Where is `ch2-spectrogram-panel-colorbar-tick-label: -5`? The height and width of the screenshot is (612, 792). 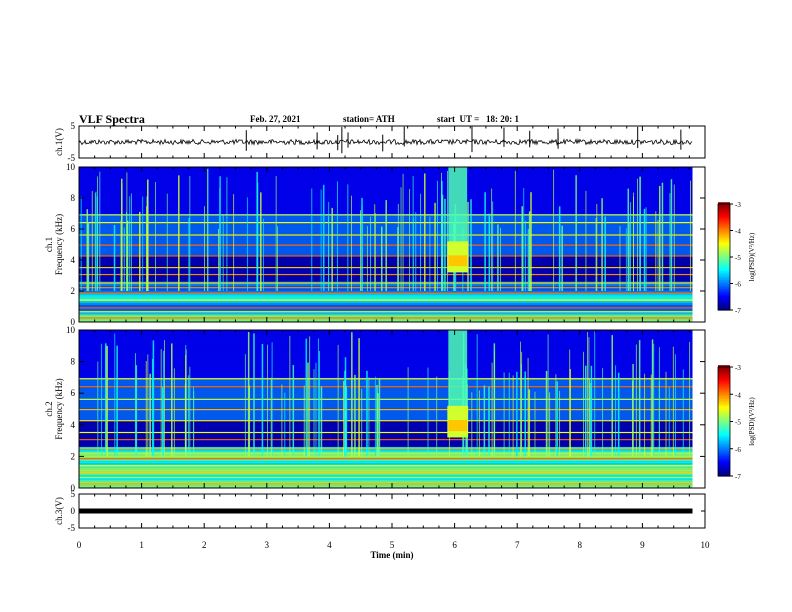
ch2-spectrogram-panel-colorbar-tick-label: -5 is located at coordinates (738, 423).